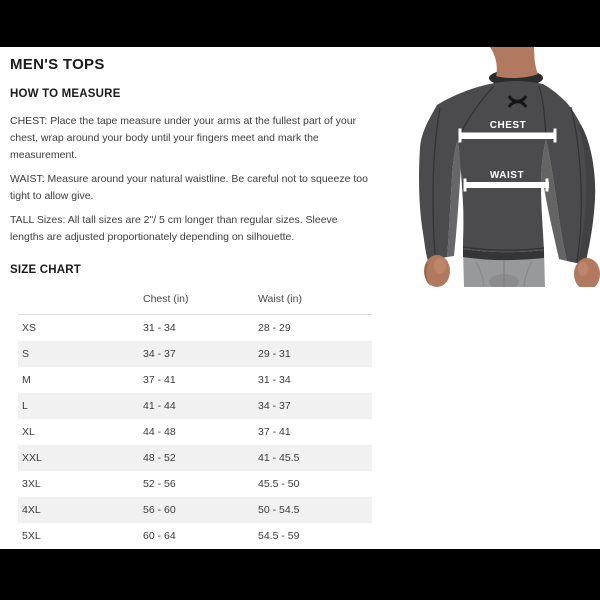 The image size is (600, 600). I want to click on waist-cell: 28 - 29, so click(274, 328).